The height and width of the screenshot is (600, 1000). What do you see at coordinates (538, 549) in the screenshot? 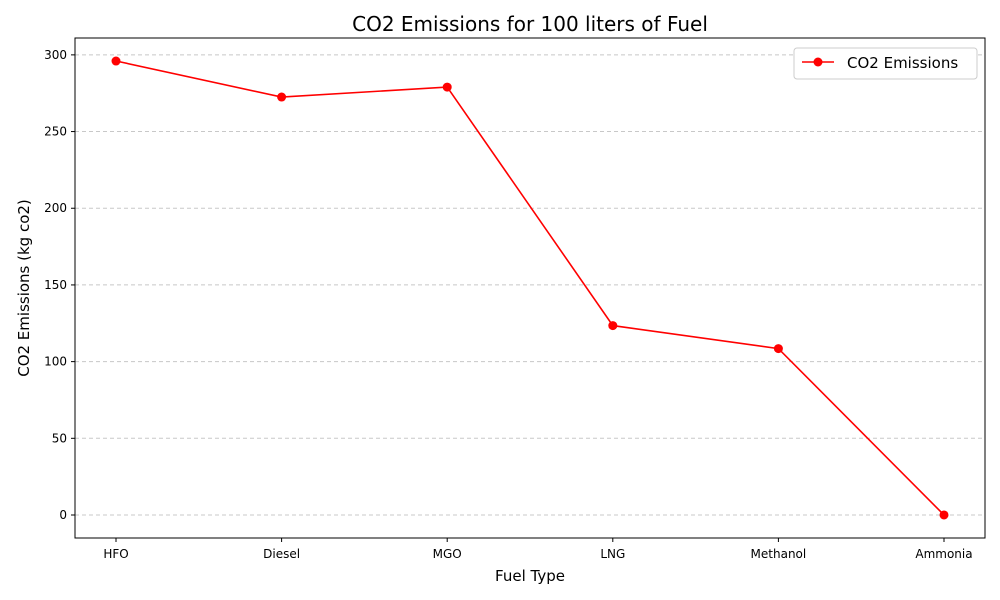
I see `x-axis-ticks: HFO Diesel MGO LNG Methanol Ammonia` at bounding box center [538, 549].